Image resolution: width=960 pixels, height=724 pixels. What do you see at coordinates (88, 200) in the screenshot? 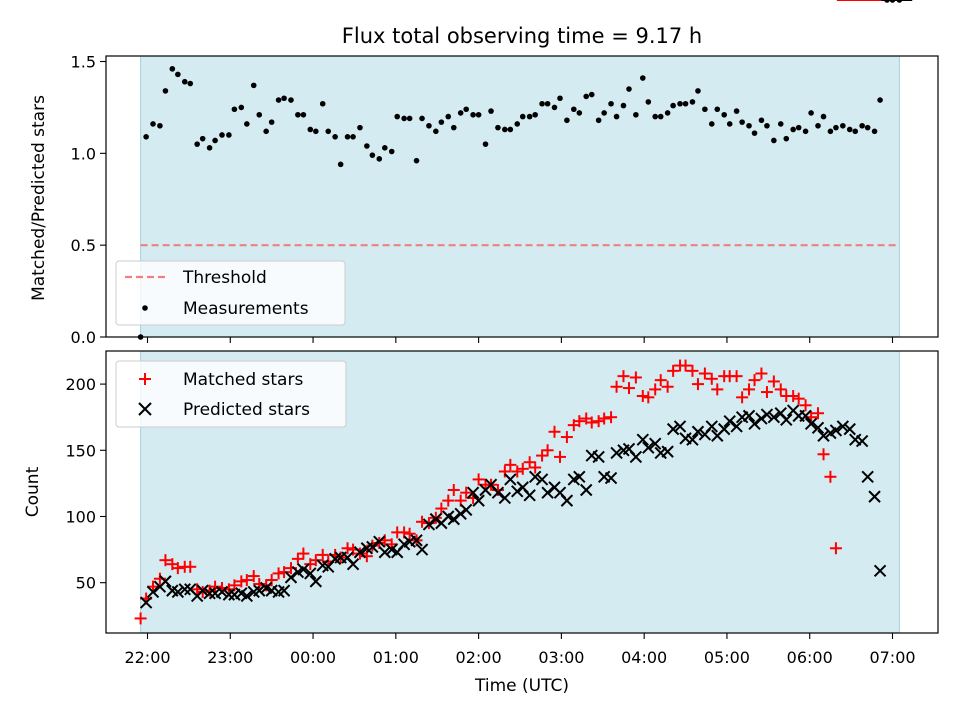
I see `ratio-y-ticks: 0.0 0.5 1.0 1.5` at bounding box center [88, 200].